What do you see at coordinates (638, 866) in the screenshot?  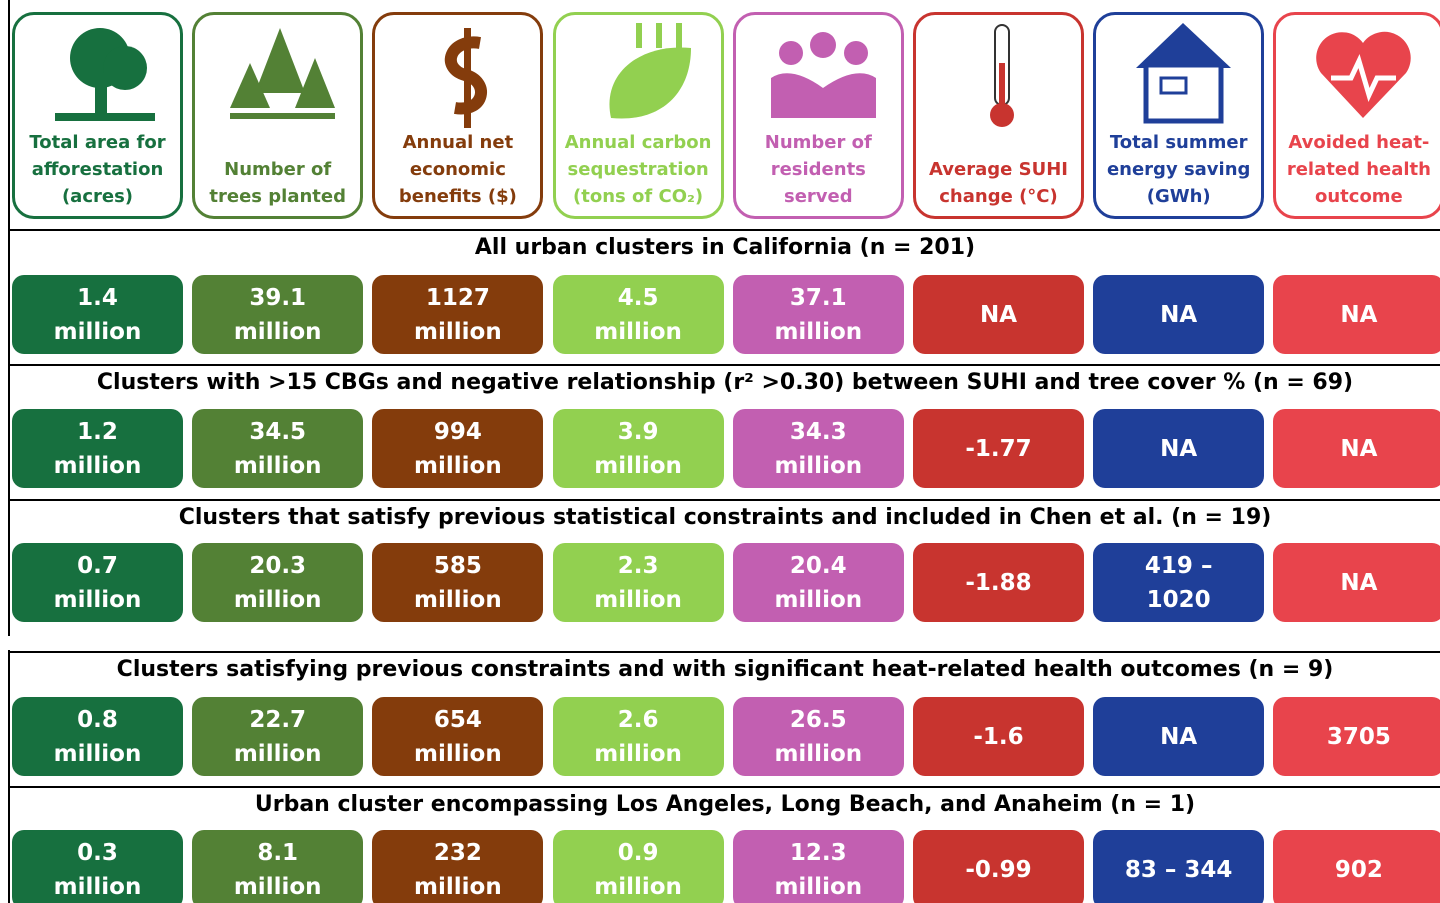 I see `value-cell: 0.9 million` at bounding box center [638, 866].